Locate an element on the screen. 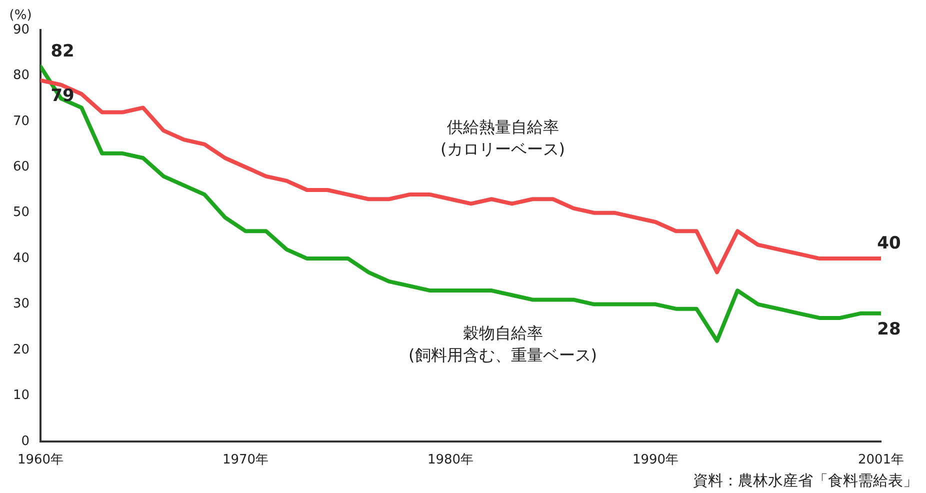 Image resolution: width=926 pixels, height=493 pixels. data-label: 40 is located at coordinates (889, 243).